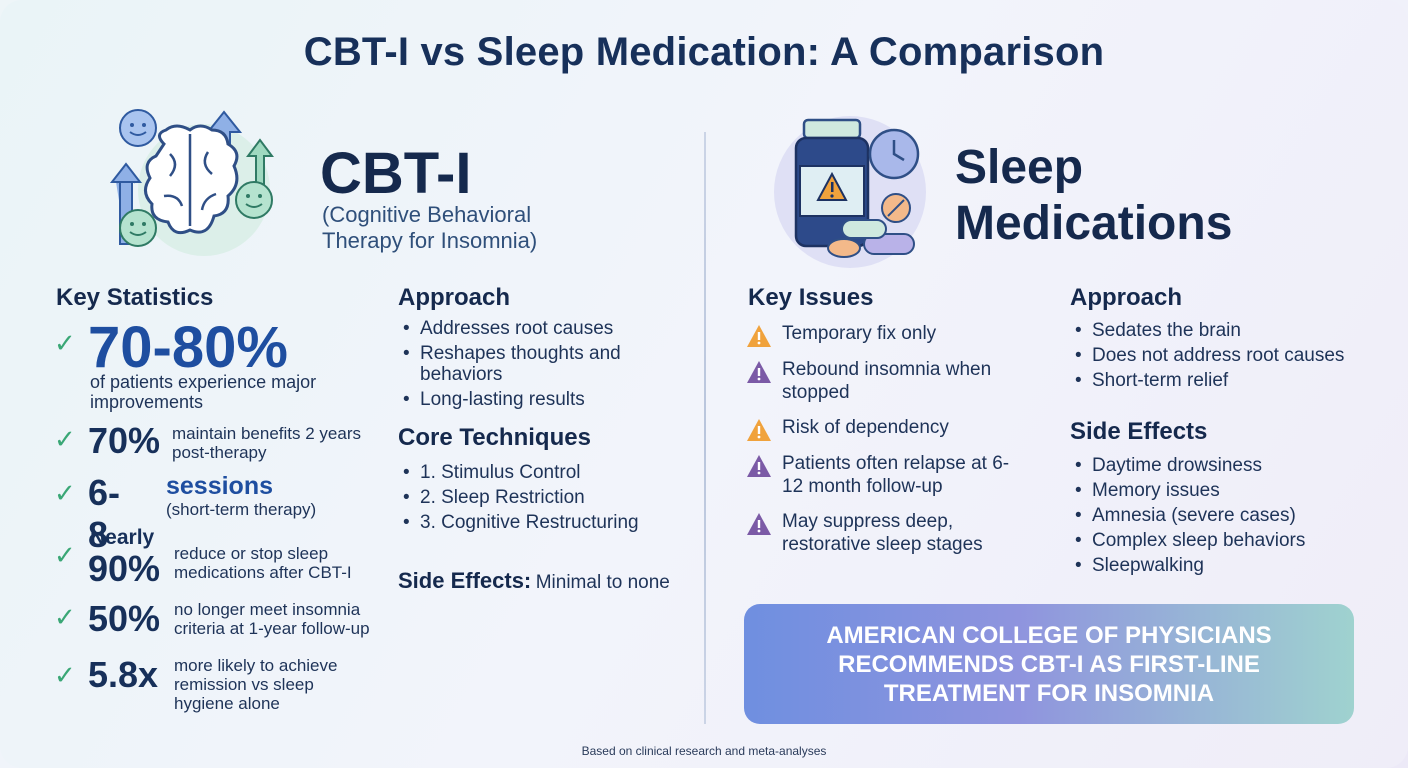  I want to click on list-item: Addresses root causes, so click(538, 328).